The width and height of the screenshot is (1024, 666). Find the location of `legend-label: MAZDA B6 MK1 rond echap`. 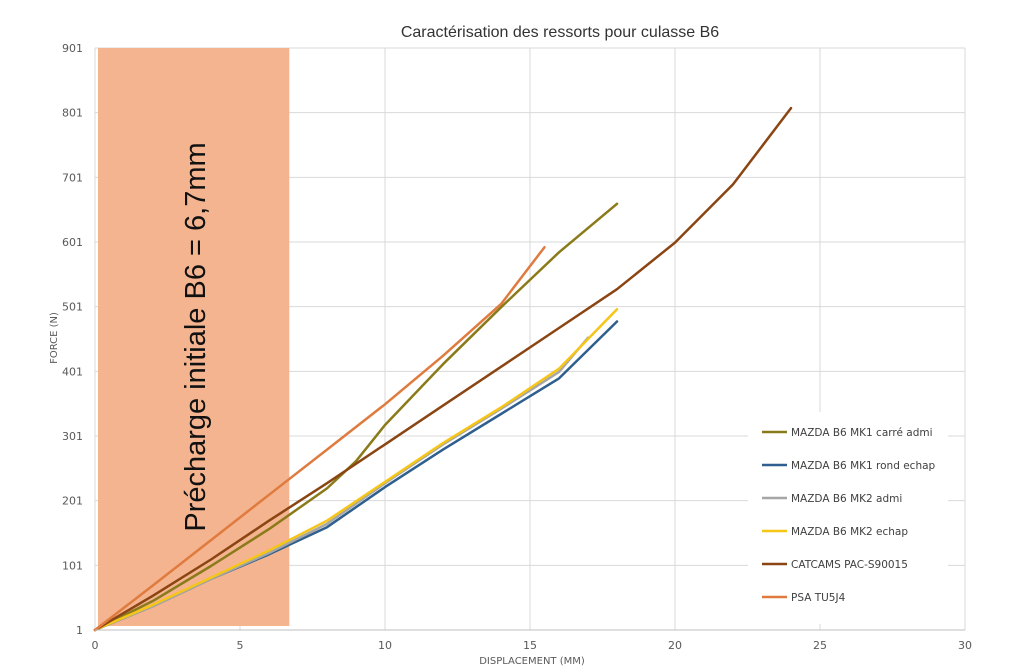

legend-label: MAZDA B6 MK1 rond echap is located at coordinates (863, 466).